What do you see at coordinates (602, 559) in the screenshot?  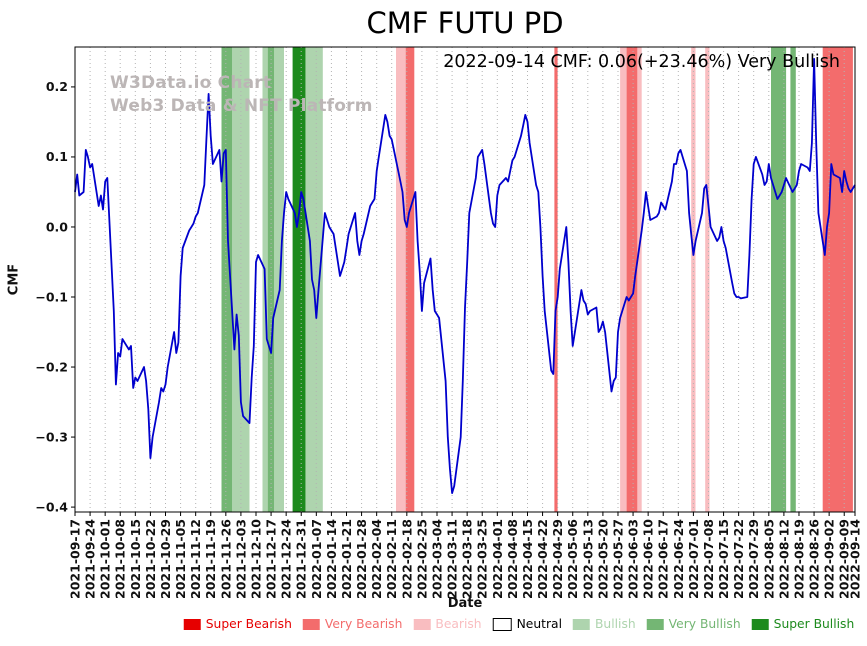 I see `x-tick-label: 2022-05-20` at bounding box center [602, 559].